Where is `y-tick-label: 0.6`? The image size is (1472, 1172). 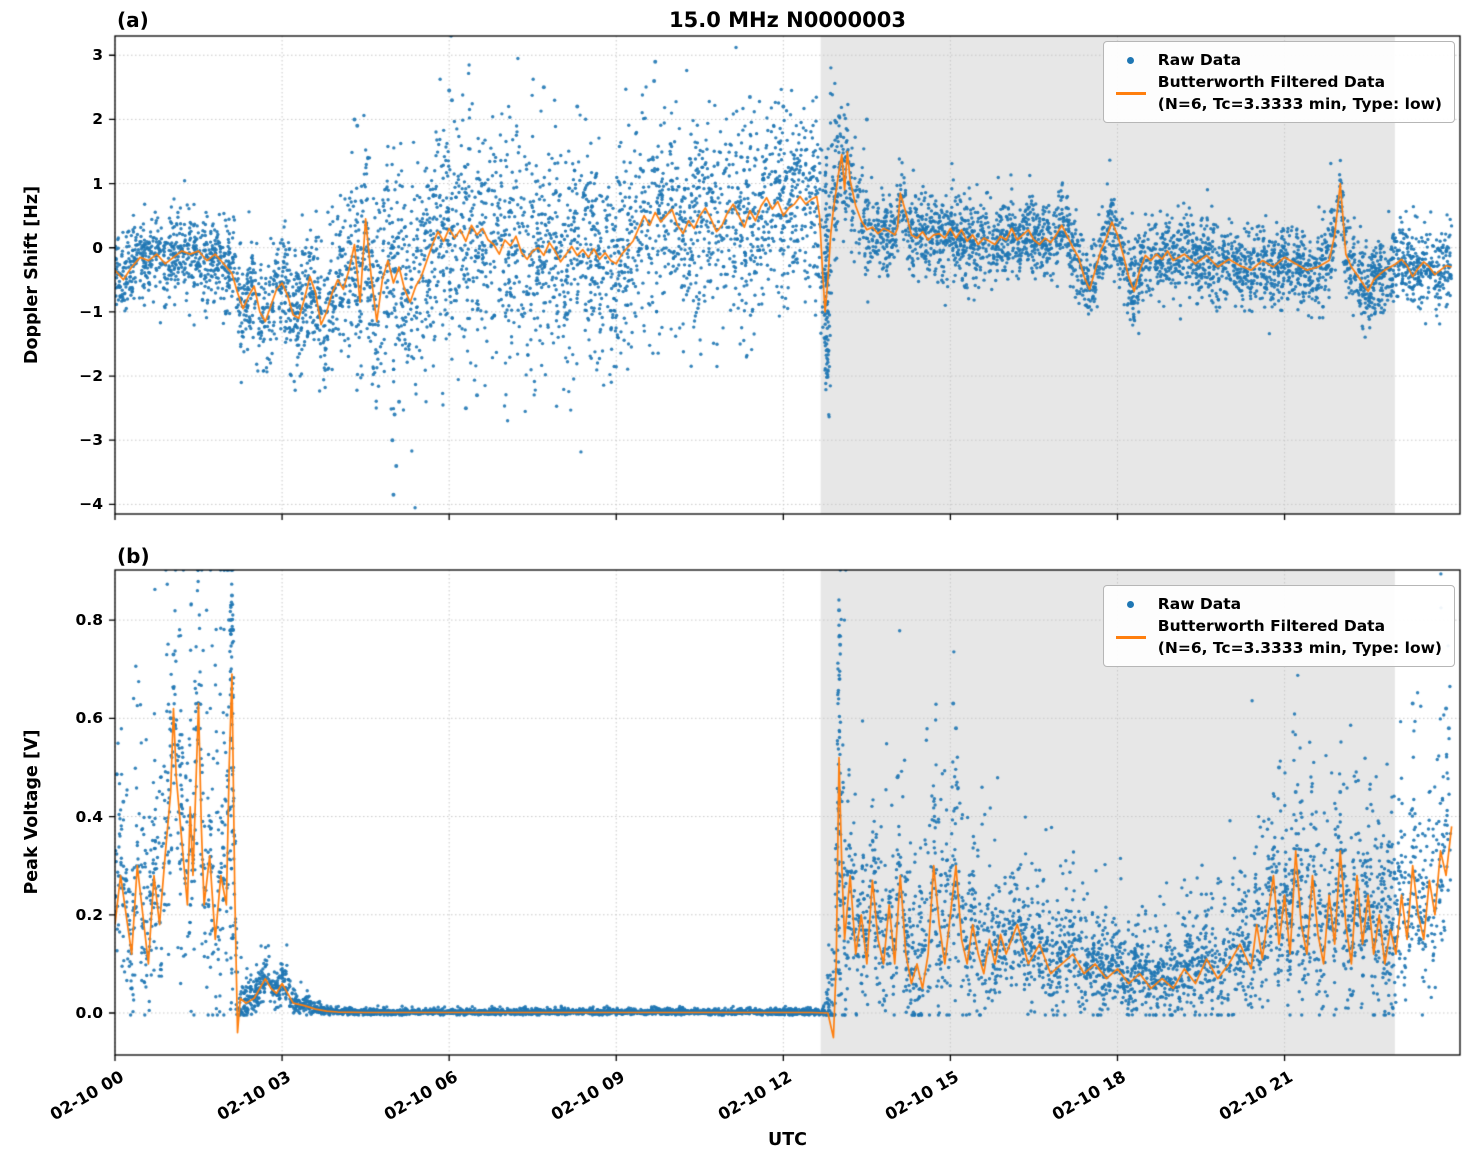 y-tick-label: 0.6 is located at coordinates (89, 718).